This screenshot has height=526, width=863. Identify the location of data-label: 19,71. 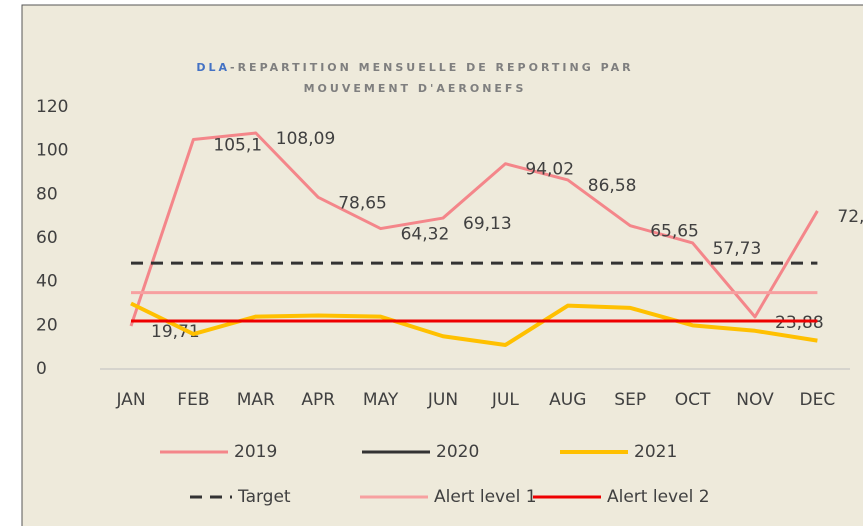
(175, 332).